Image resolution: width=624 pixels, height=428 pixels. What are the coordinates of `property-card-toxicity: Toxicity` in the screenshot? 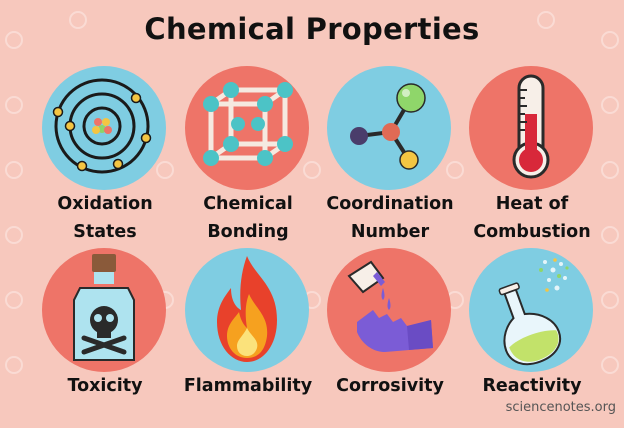 It's located at (105, 338).